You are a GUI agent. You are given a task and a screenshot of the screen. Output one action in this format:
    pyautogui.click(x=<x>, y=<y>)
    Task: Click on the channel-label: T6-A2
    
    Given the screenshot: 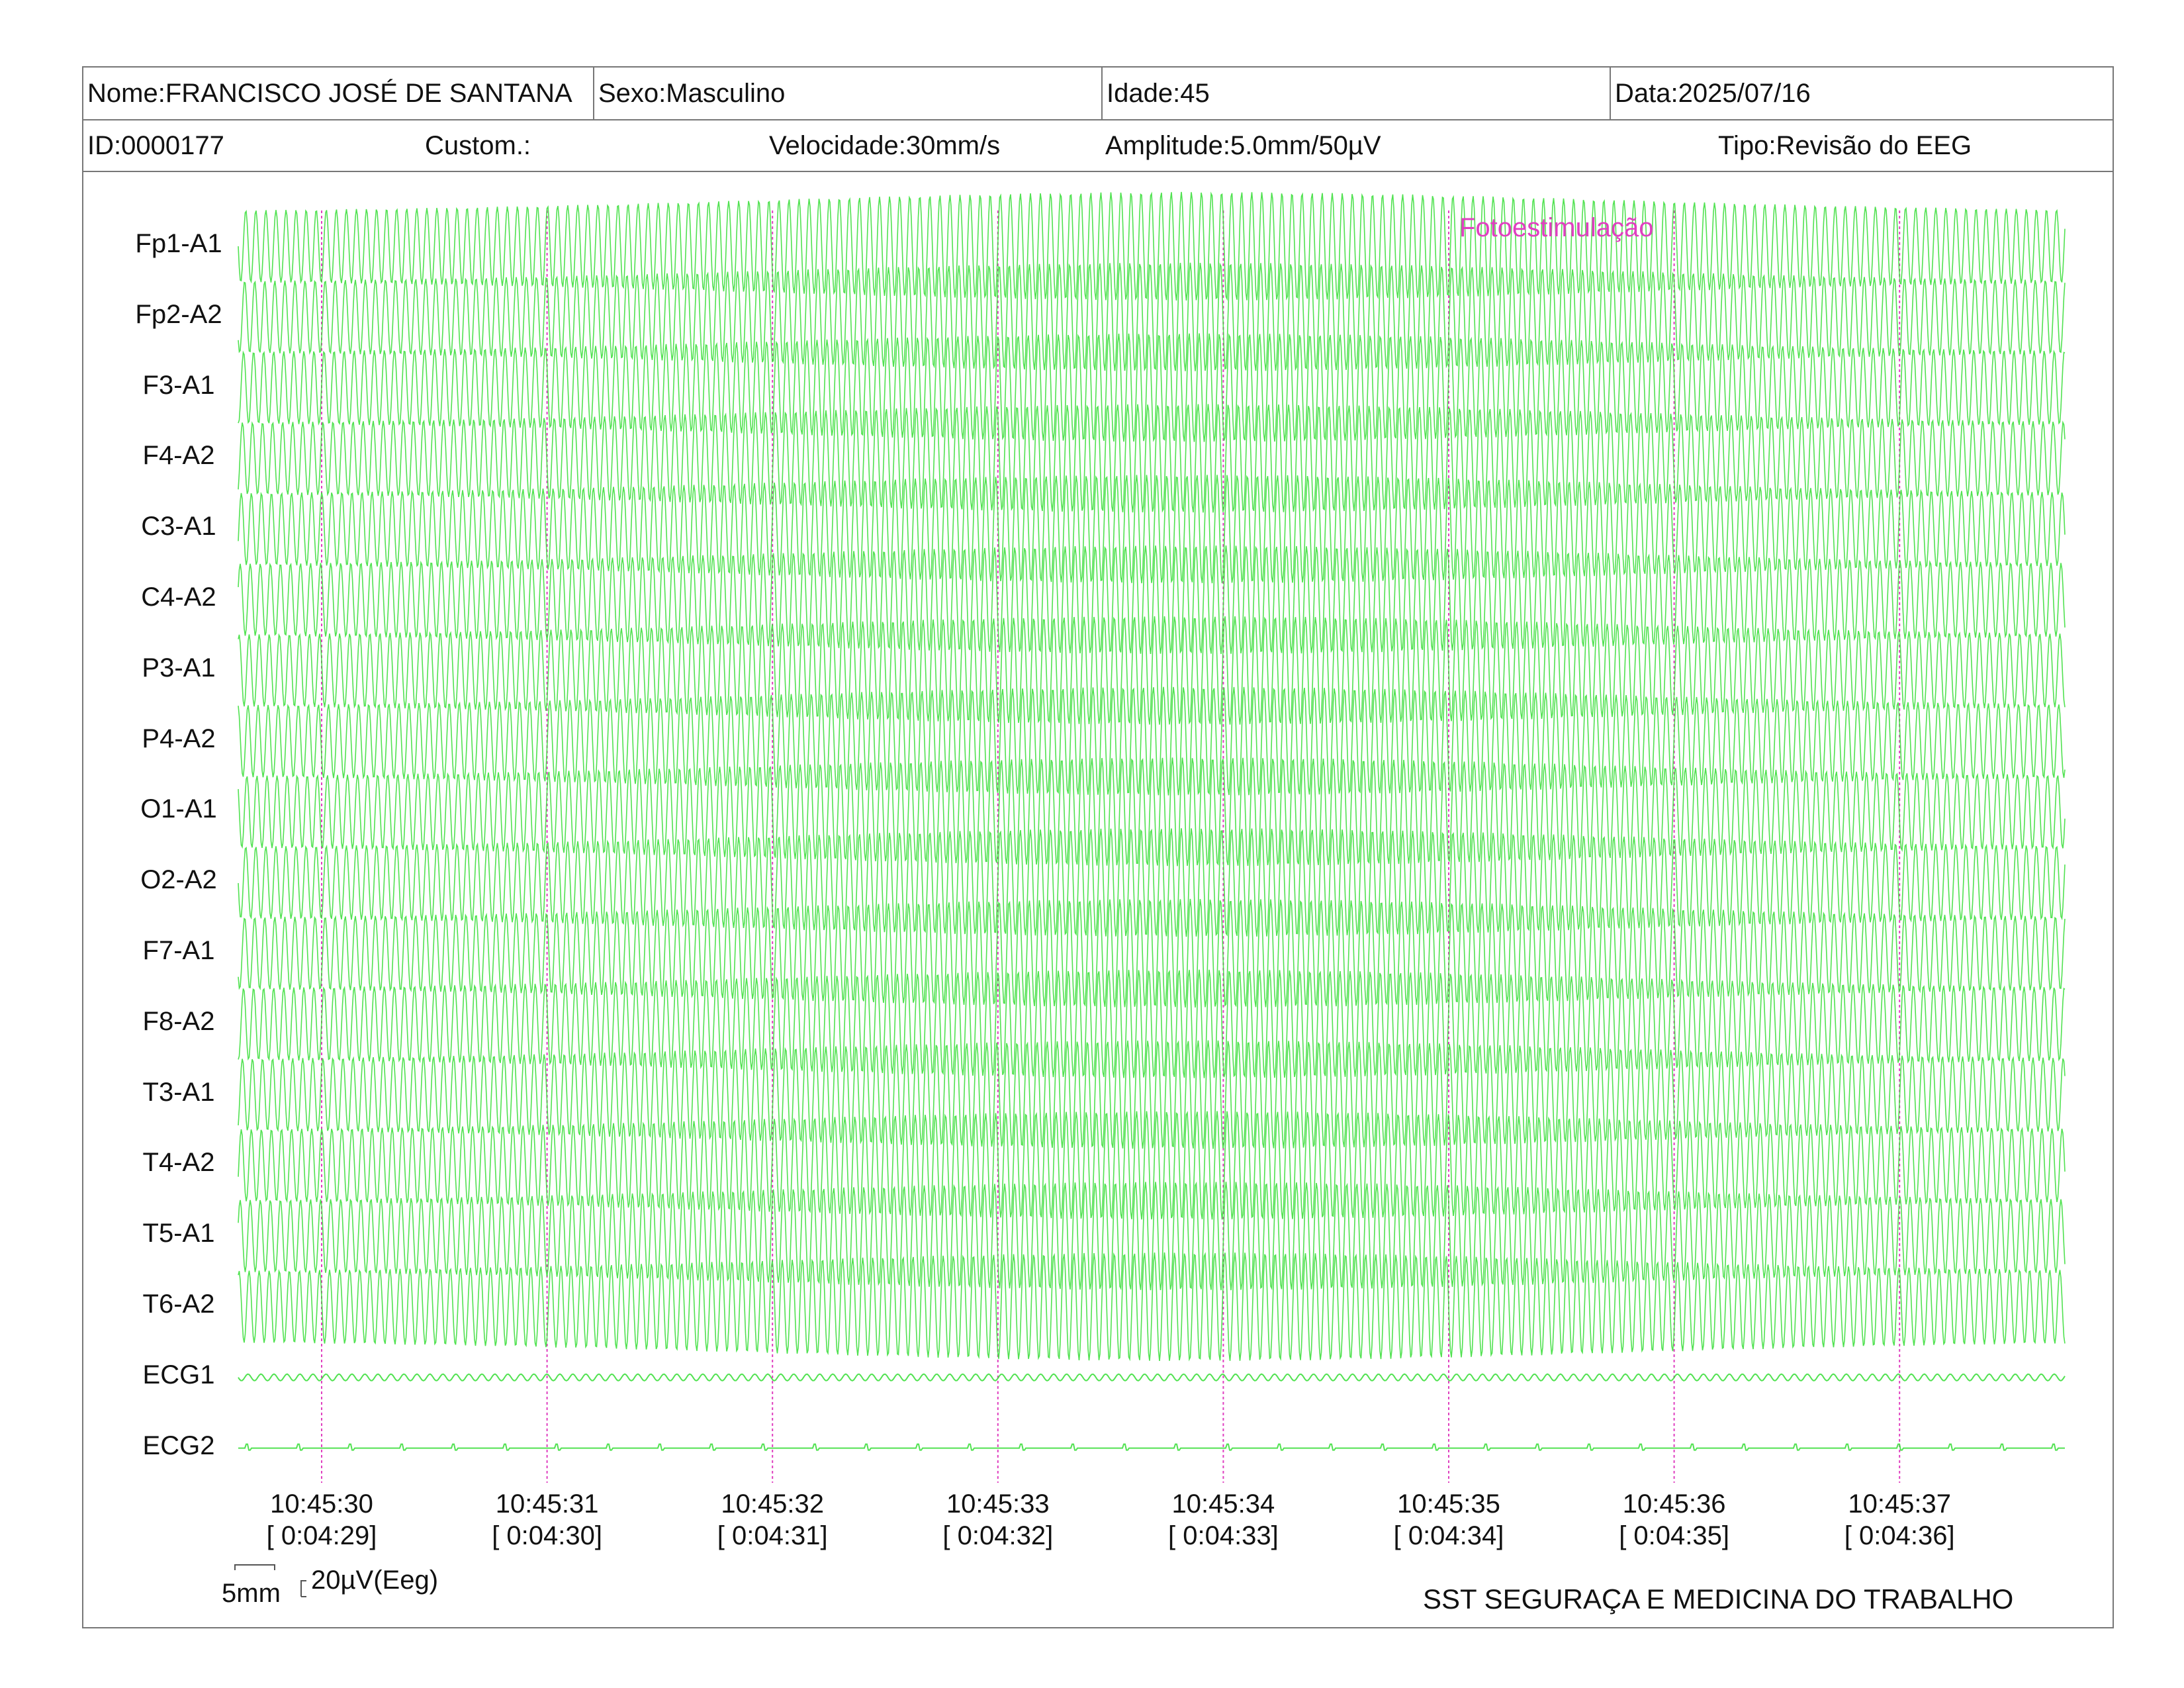 What is the action you would take?
    pyautogui.click(x=178, y=1304)
    